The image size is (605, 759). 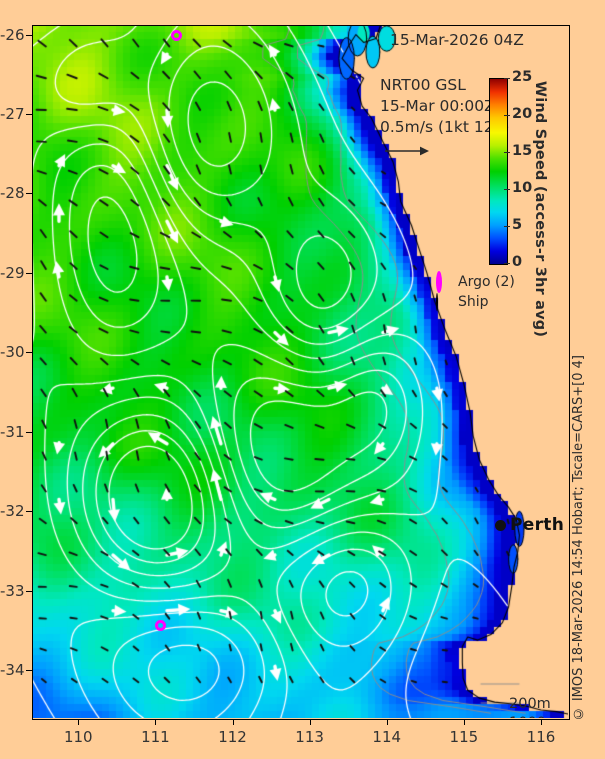 I want to click on x-tick-label: 113, so click(x=309, y=737).